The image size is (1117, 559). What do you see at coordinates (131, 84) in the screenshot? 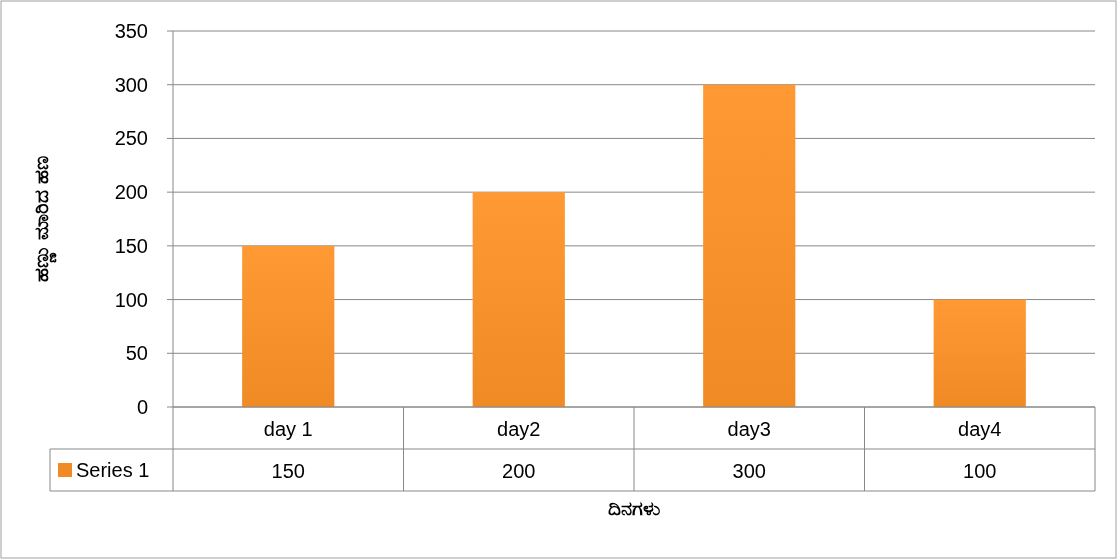
I see `y-tick-label: 300` at bounding box center [131, 84].